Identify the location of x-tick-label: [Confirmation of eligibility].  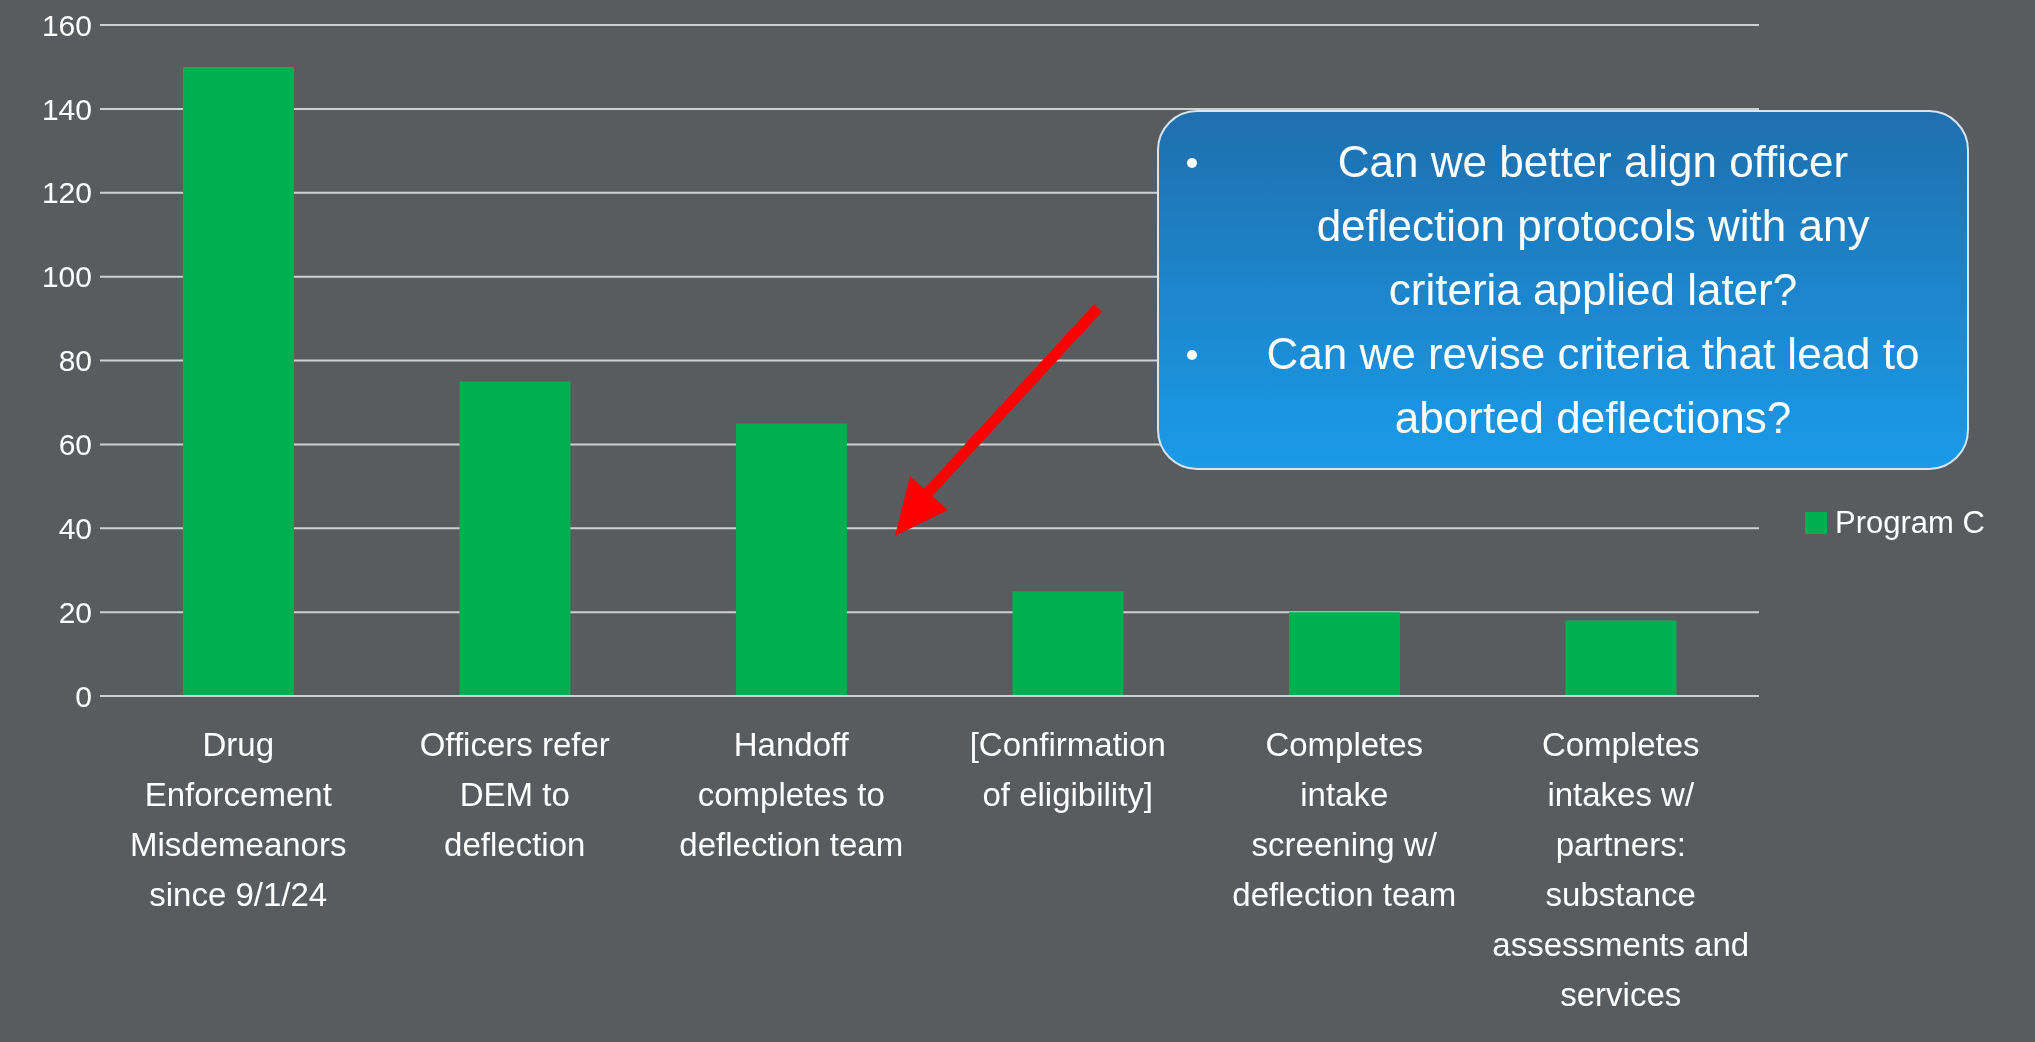
(1067, 769).